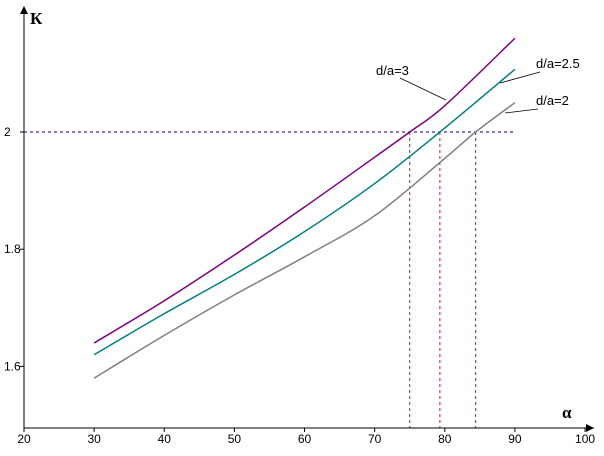 The image size is (604, 456). What do you see at coordinates (552, 100) in the screenshot?
I see `series-label-3: d/a=2` at bounding box center [552, 100].